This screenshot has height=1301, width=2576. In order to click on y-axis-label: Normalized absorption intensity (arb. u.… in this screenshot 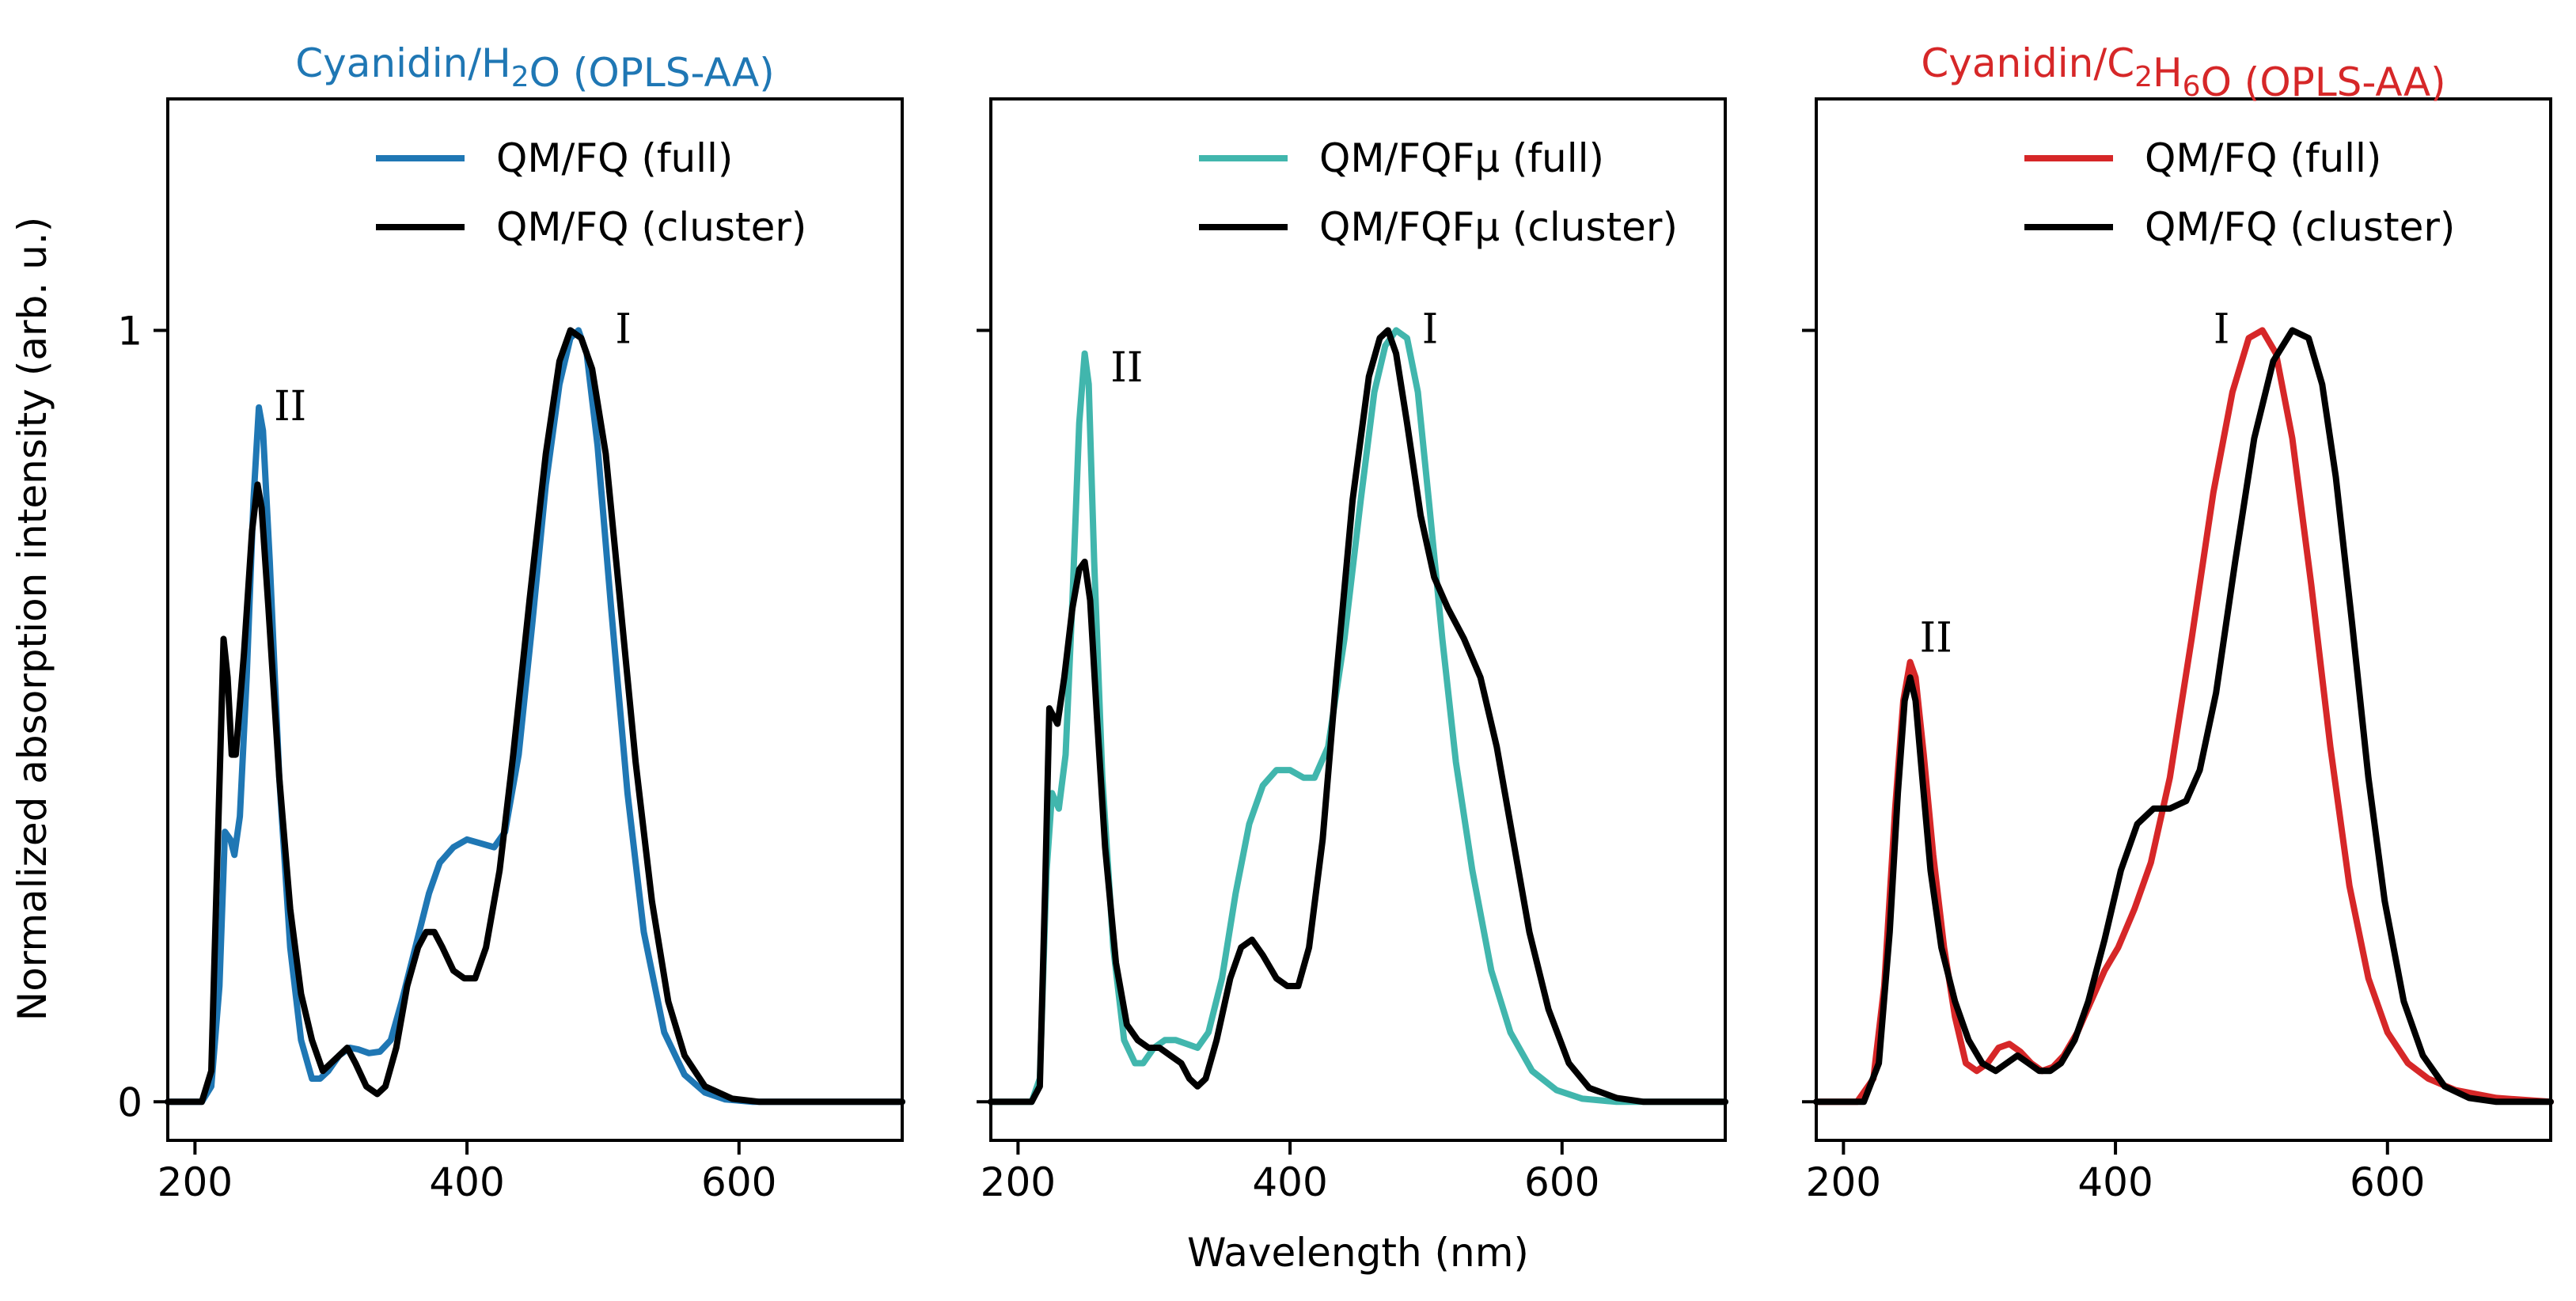, I will do `click(32, 619)`.